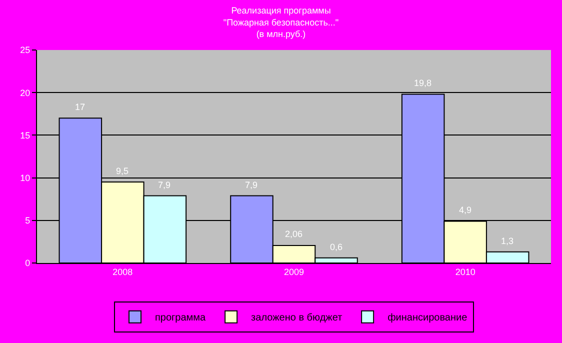 The width and height of the screenshot is (562, 343). I want to click on legend-label: заложено в бюджет, so click(297, 318).